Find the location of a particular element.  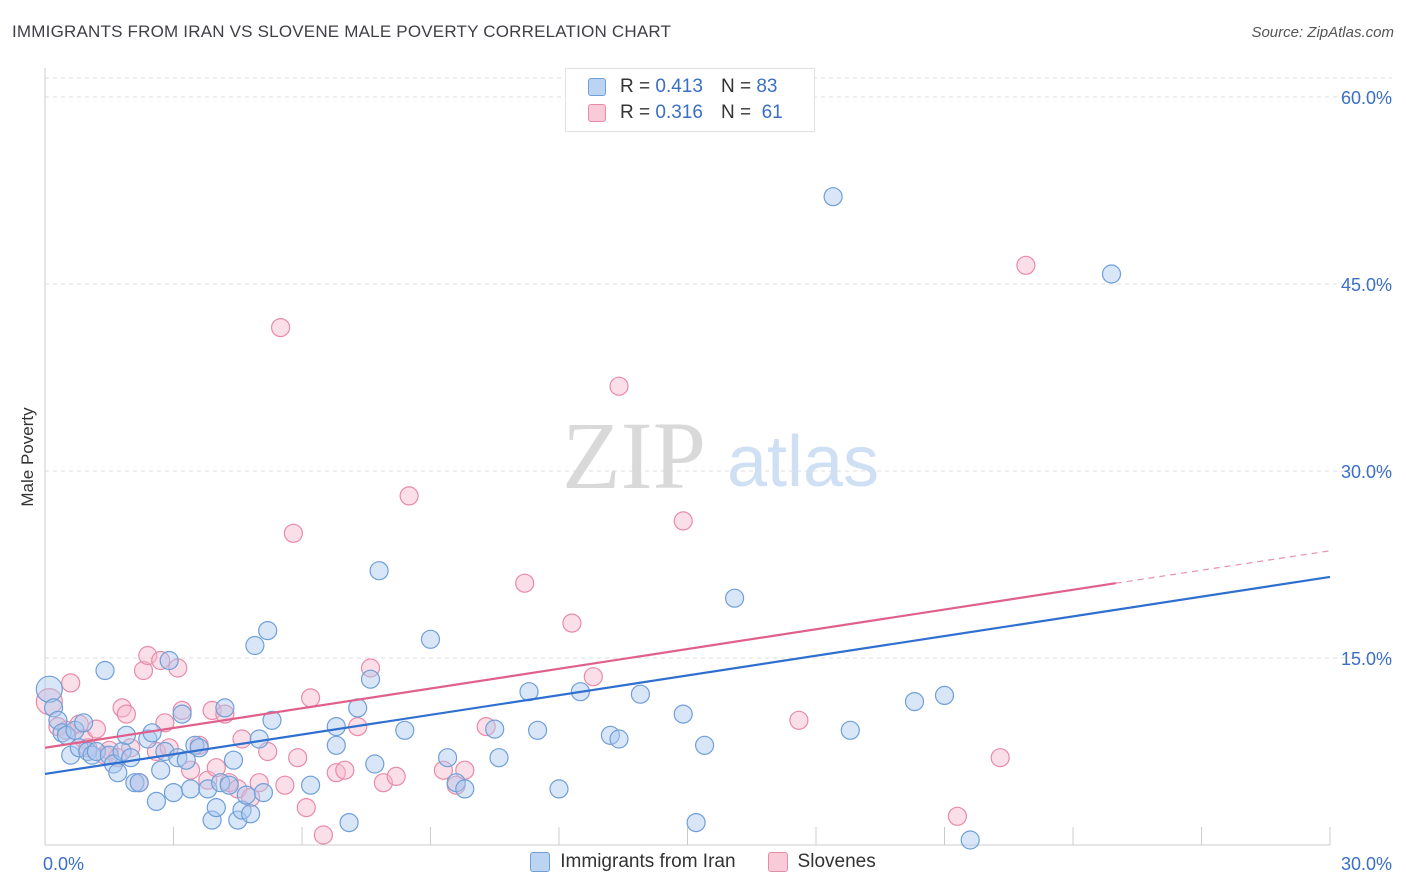

legend-iran-swatch is located at coordinates (540, 862).